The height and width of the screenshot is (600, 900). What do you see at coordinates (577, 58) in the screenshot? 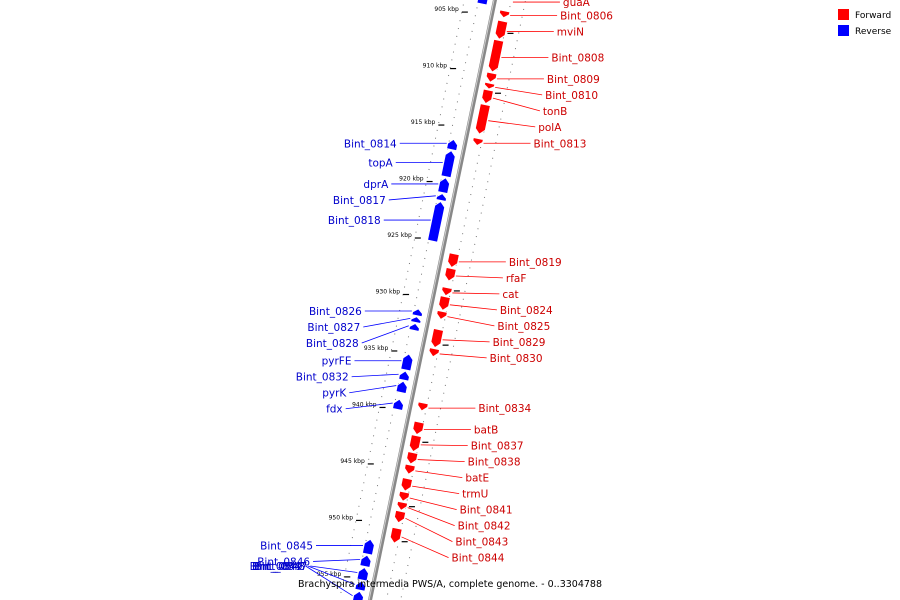
I see `gene-label-Bint_0808: Bint_0808` at bounding box center [577, 58].